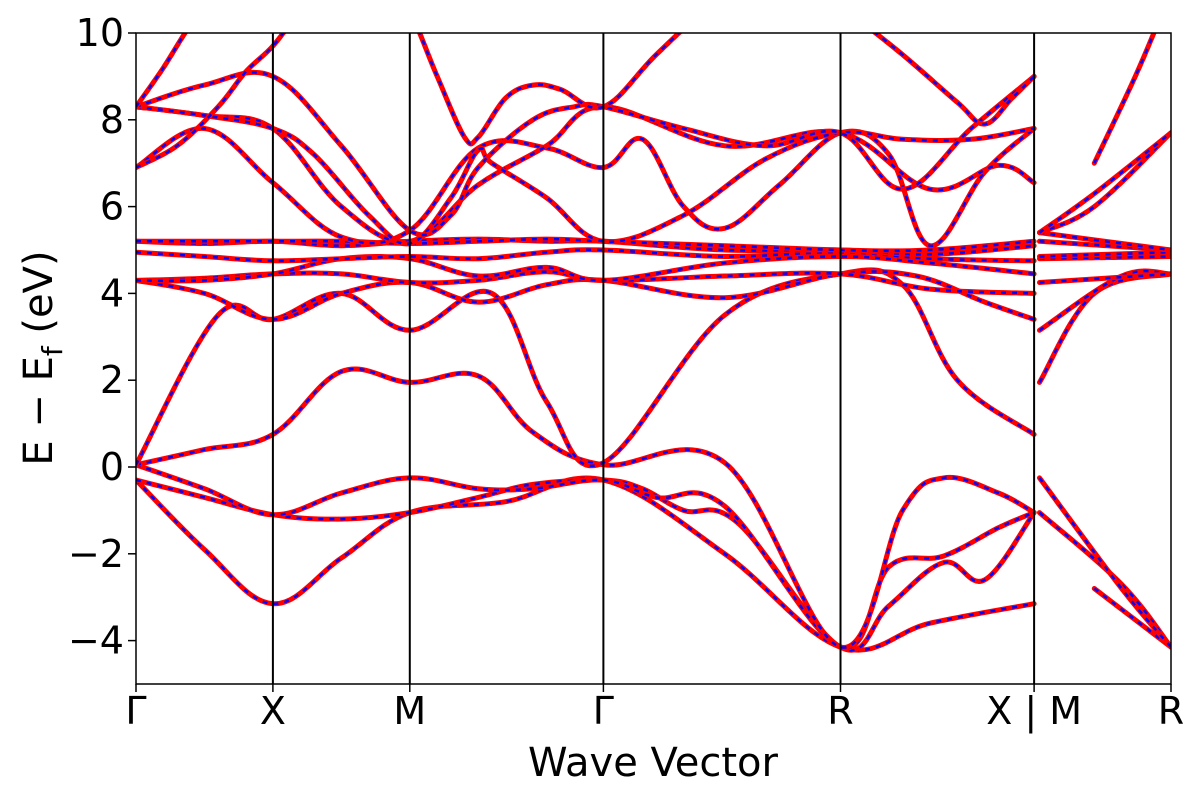 The image size is (1200, 800). What do you see at coordinates (409, 711) in the screenshot?
I see `x-tick-label: M` at bounding box center [409, 711].